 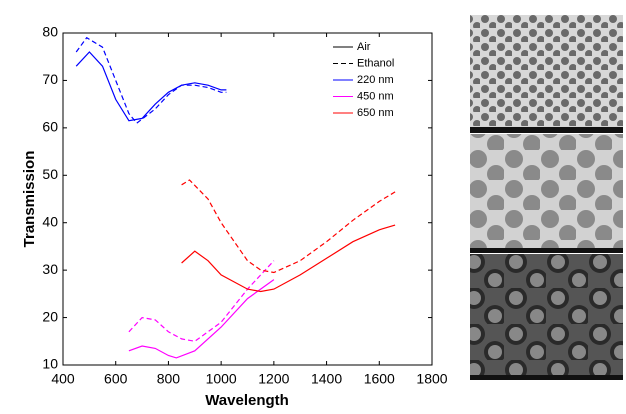 I want to click on x-tick-label: 1400, so click(x=326, y=379).